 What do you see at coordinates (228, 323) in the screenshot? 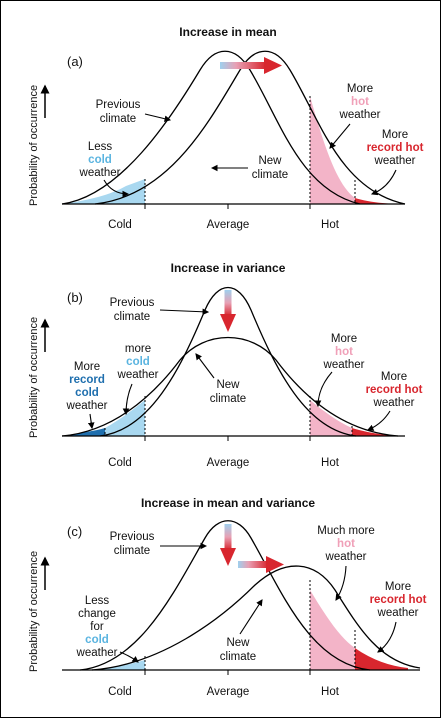
I see `narrow-arrowhead-b` at bounding box center [228, 323].